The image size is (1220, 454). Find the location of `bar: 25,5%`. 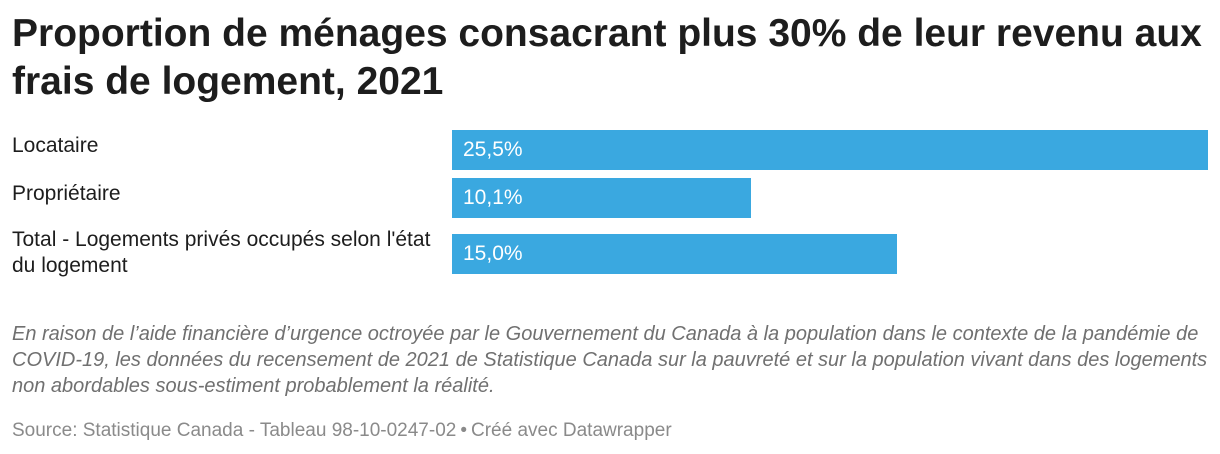

bar: 25,5% is located at coordinates (830, 150).